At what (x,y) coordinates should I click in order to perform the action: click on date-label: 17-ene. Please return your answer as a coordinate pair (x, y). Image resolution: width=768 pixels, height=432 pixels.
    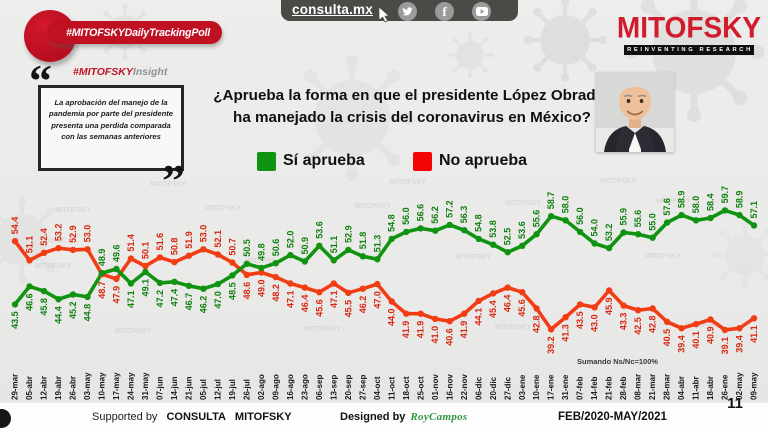
    Looking at the image, I should click on (551, 387).